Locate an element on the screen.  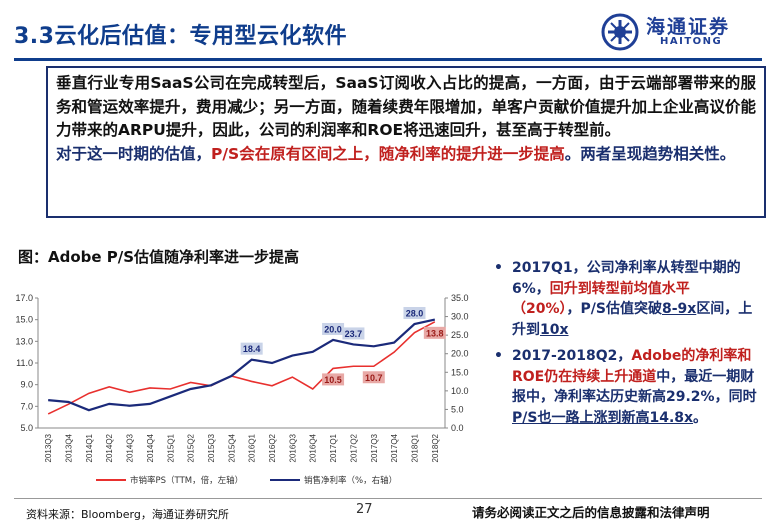
x-tick-label: 2018Q1 is located at coordinates (414, 447).